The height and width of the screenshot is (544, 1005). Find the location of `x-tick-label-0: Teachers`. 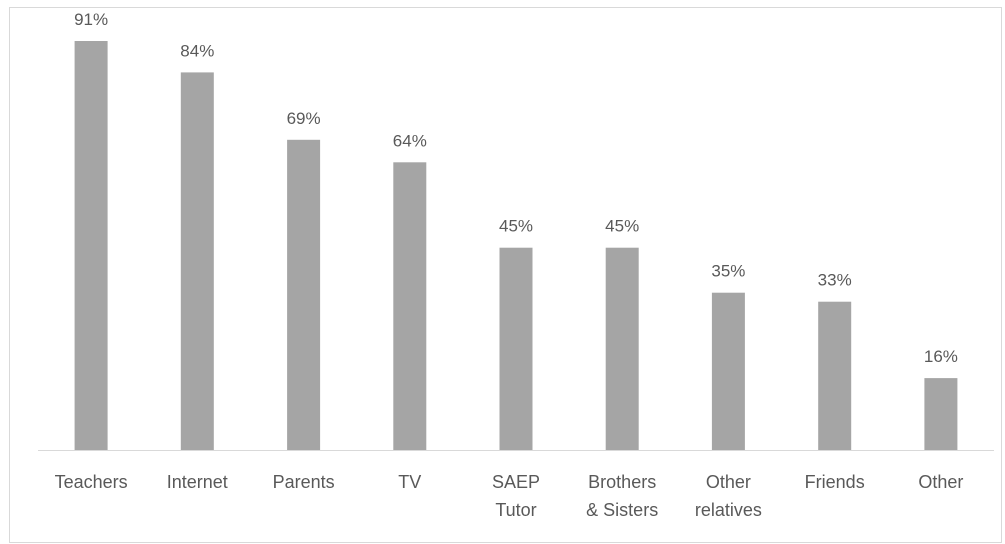

x-tick-label-0: Teachers is located at coordinates (91, 482).